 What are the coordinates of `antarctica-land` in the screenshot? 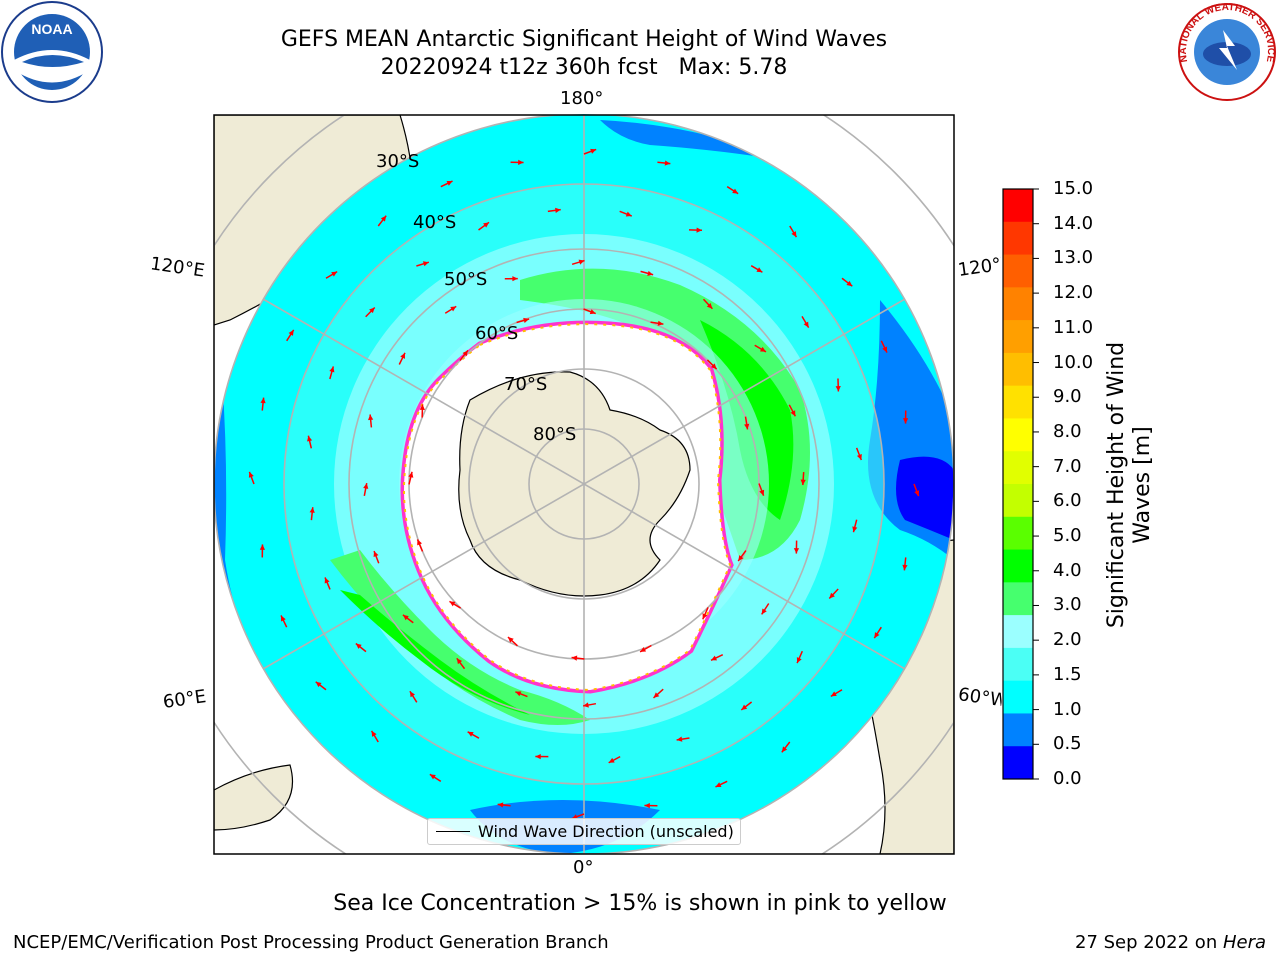 It's located at (574, 484).